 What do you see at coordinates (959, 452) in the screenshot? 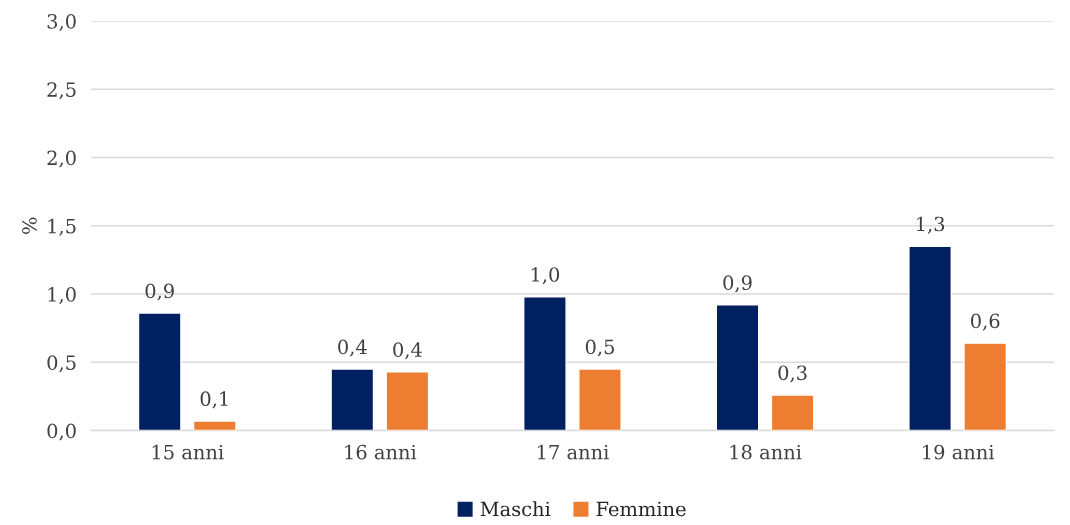
I see `x-tick-label: 19 anni` at bounding box center [959, 452].